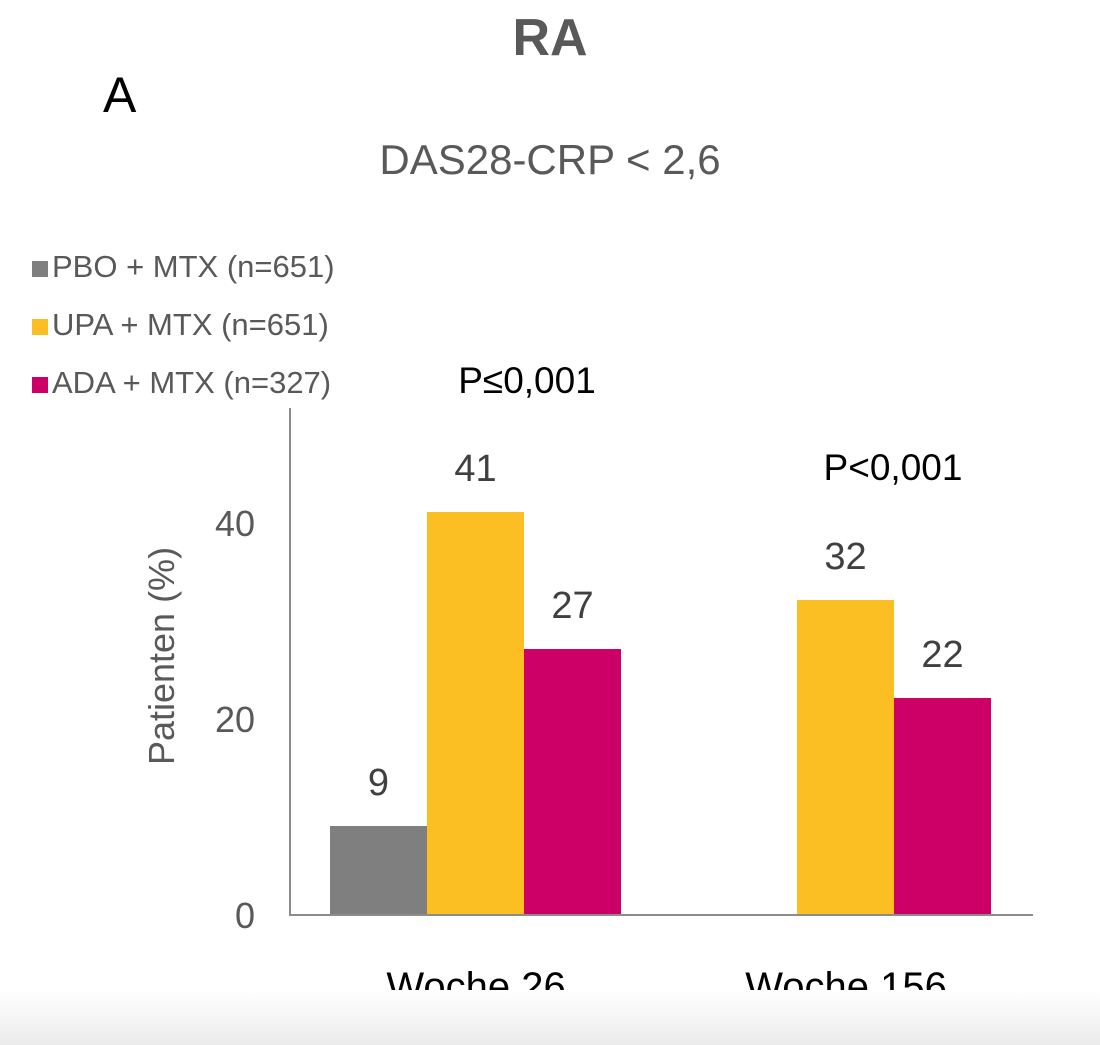 This screenshot has width=1100, height=1045. What do you see at coordinates (193, 266) in the screenshot?
I see `legend-label-pbo: PBO + MTX (n=651)` at bounding box center [193, 266].